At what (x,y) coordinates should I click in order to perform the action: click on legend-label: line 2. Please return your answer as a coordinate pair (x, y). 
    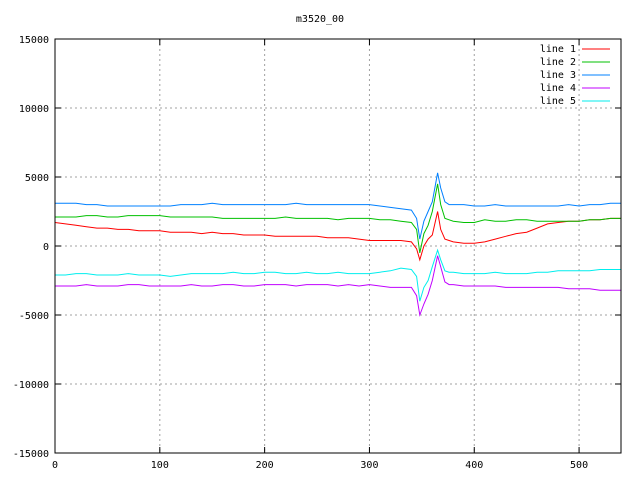
    Looking at the image, I should click on (558, 62).